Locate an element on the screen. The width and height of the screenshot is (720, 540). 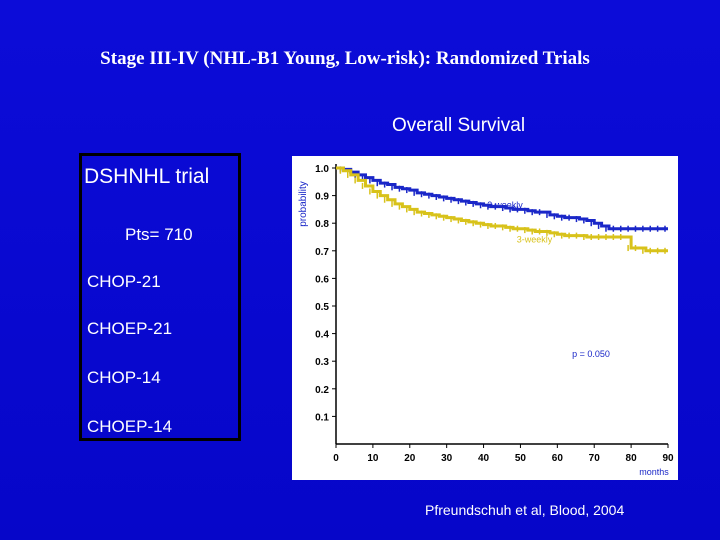
y-tick-label: 0.2 is located at coordinates (322, 390).